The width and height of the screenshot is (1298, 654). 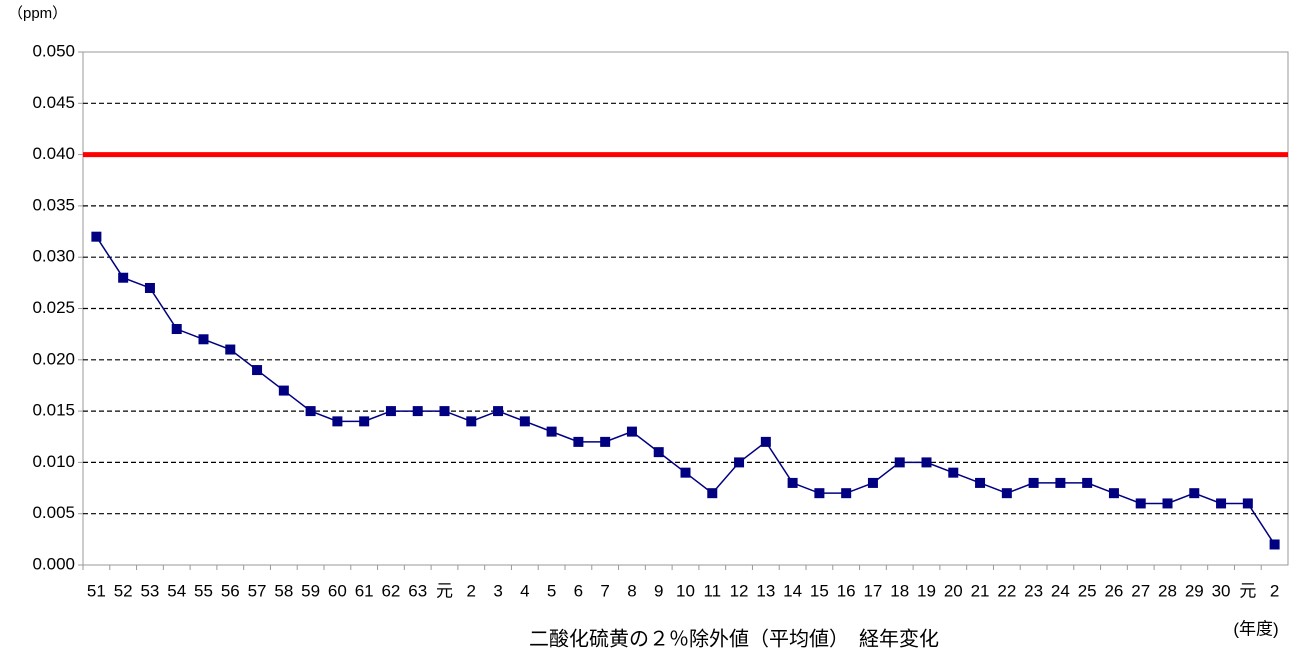 I want to click on x-tick-label: 54, so click(x=176, y=590).